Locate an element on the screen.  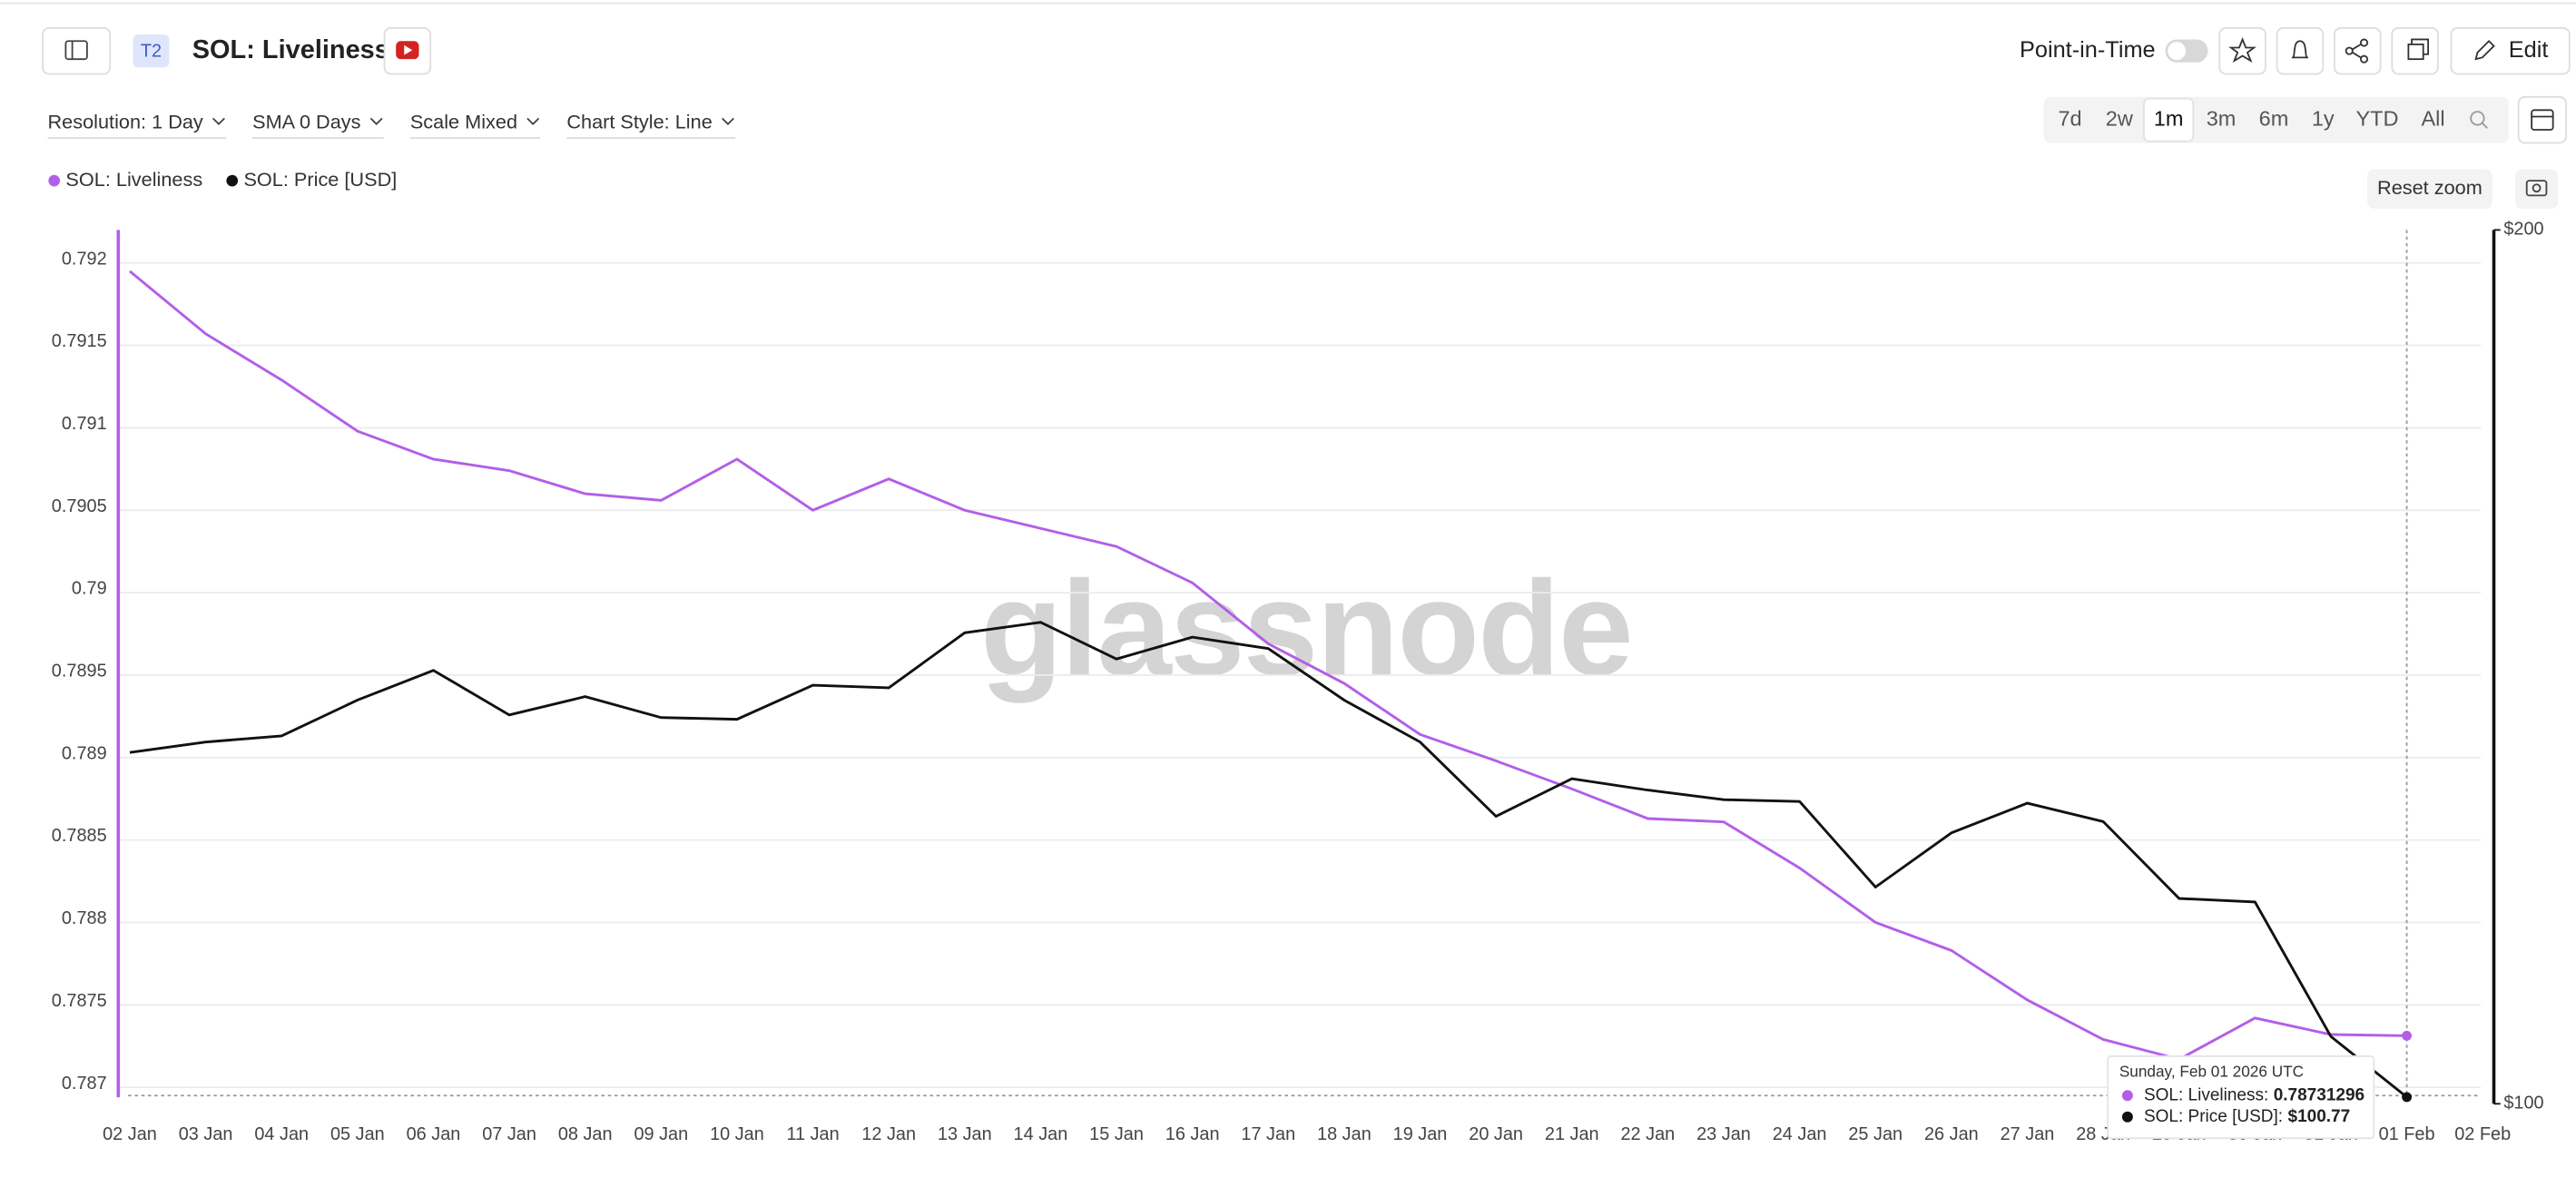
tooltip-label: SOL: Price [USD]: is located at coordinates (2213, 1116).